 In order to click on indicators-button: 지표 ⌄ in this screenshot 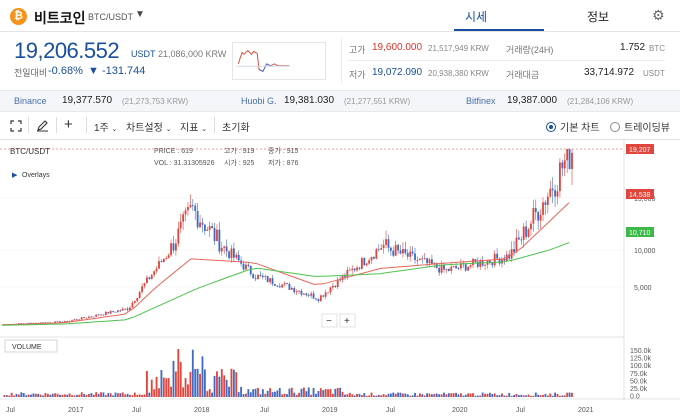, I will do `click(193, 126)`.